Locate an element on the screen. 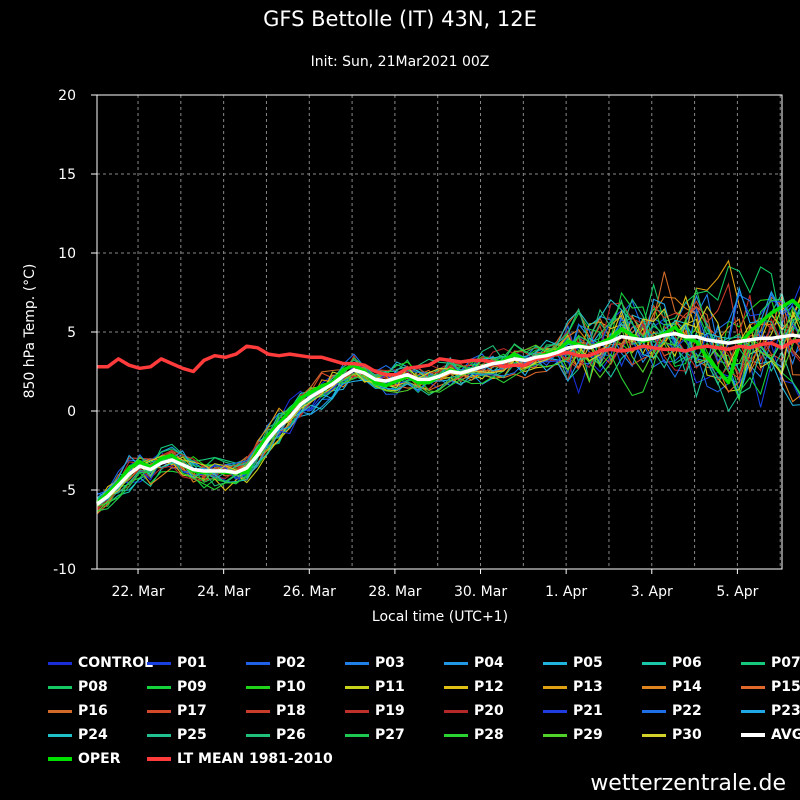 The width and height of the screenshot is (800, 800). legend-item: P09 is located at coordinates (196, 687).